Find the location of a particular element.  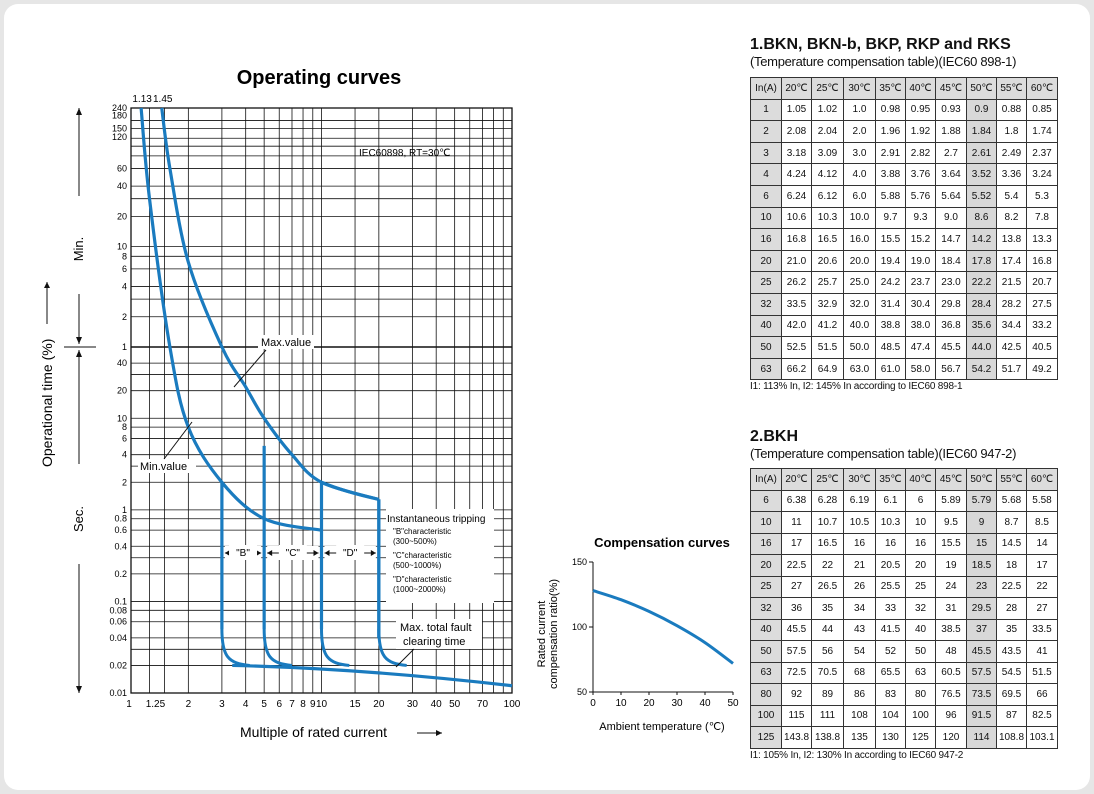

operating-x-label: Multiple of rated current is located at coordinates (313, 732).